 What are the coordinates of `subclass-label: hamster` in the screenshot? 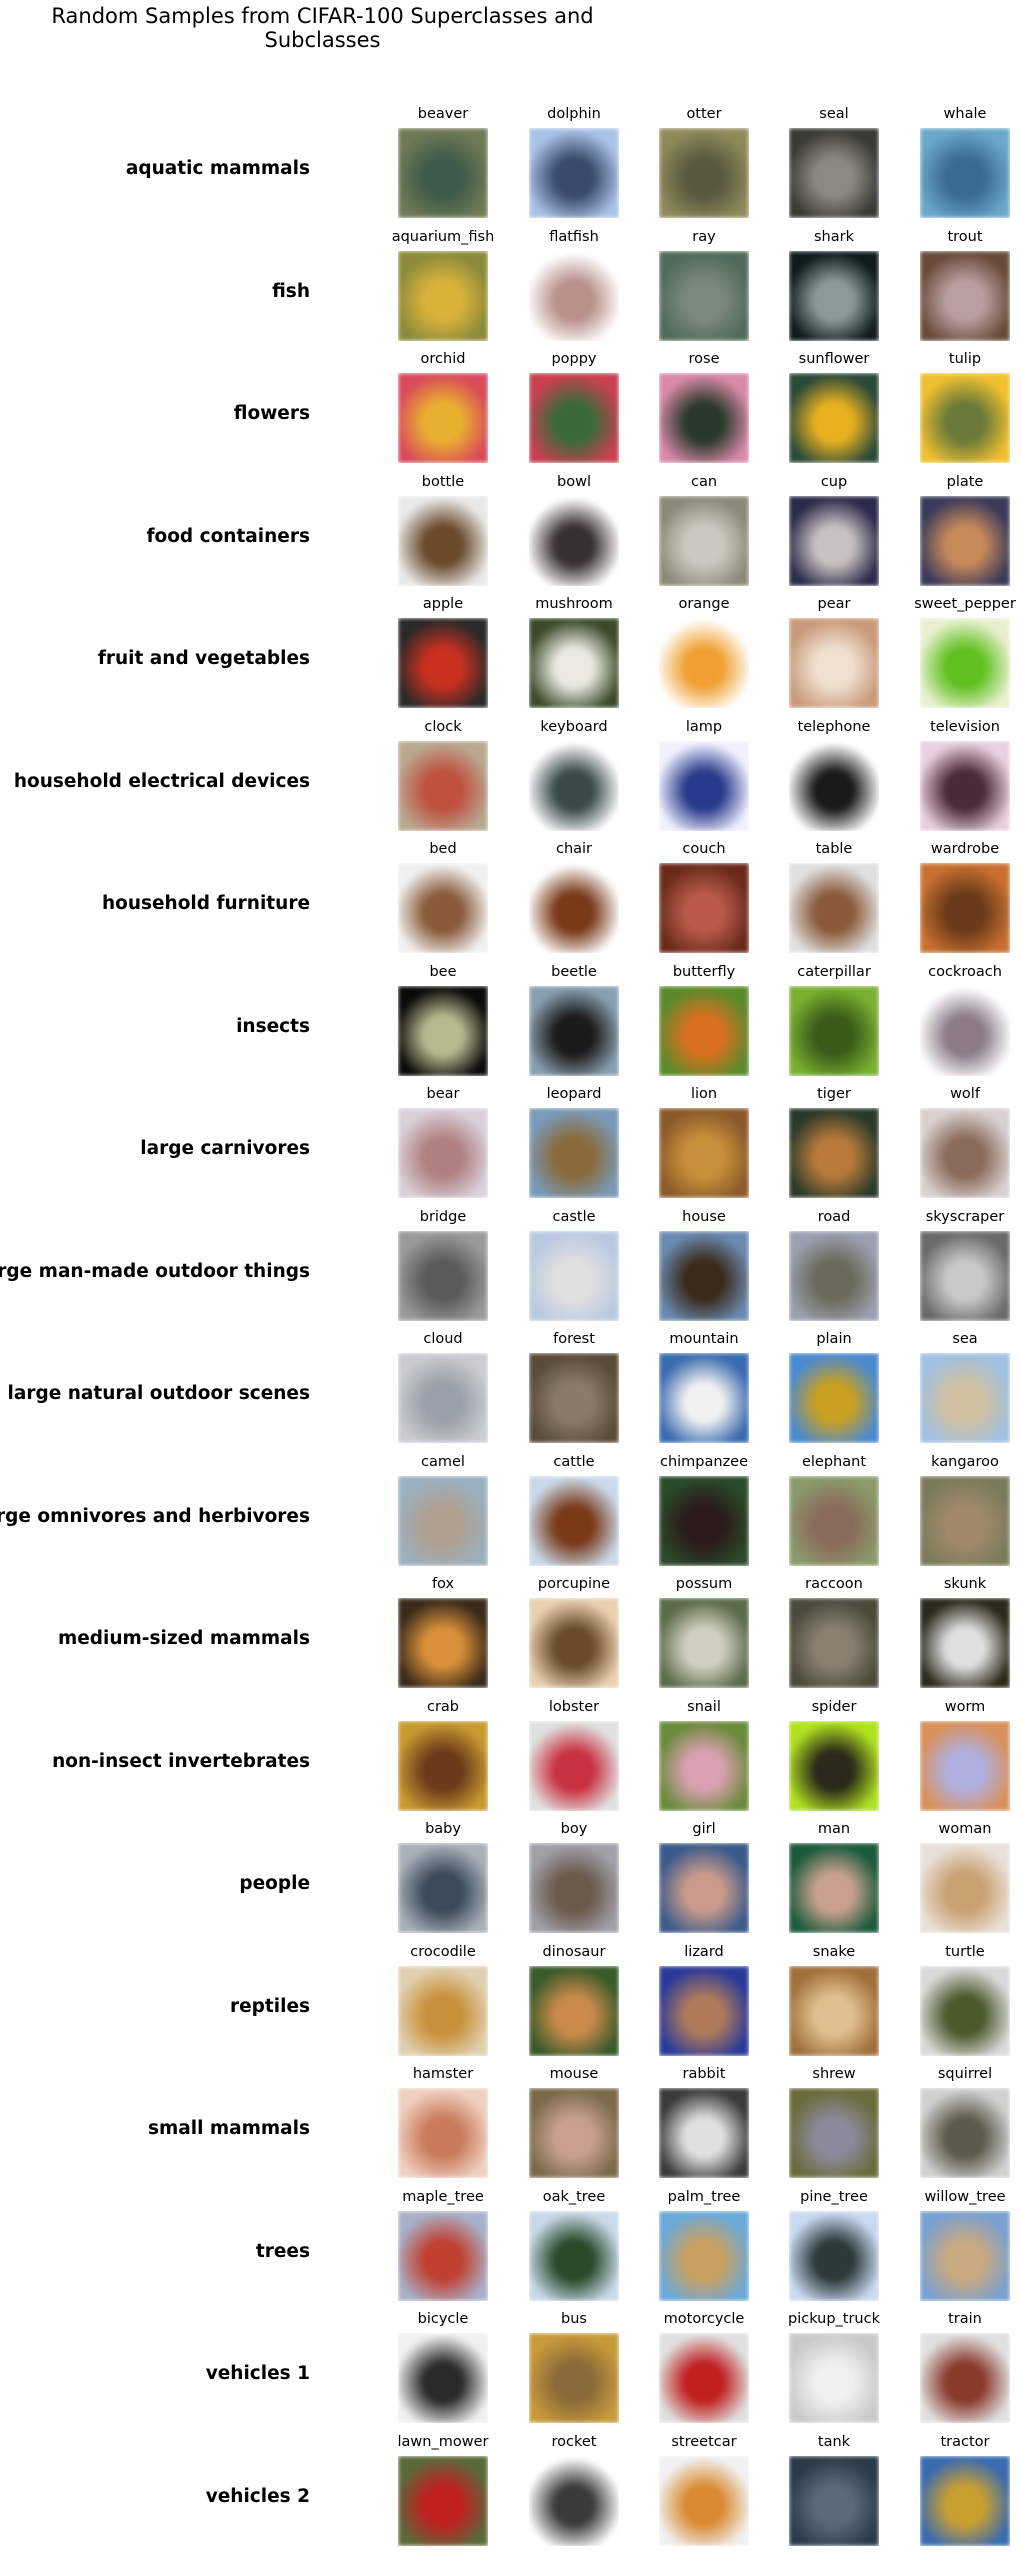 It's located at (443, 2074).